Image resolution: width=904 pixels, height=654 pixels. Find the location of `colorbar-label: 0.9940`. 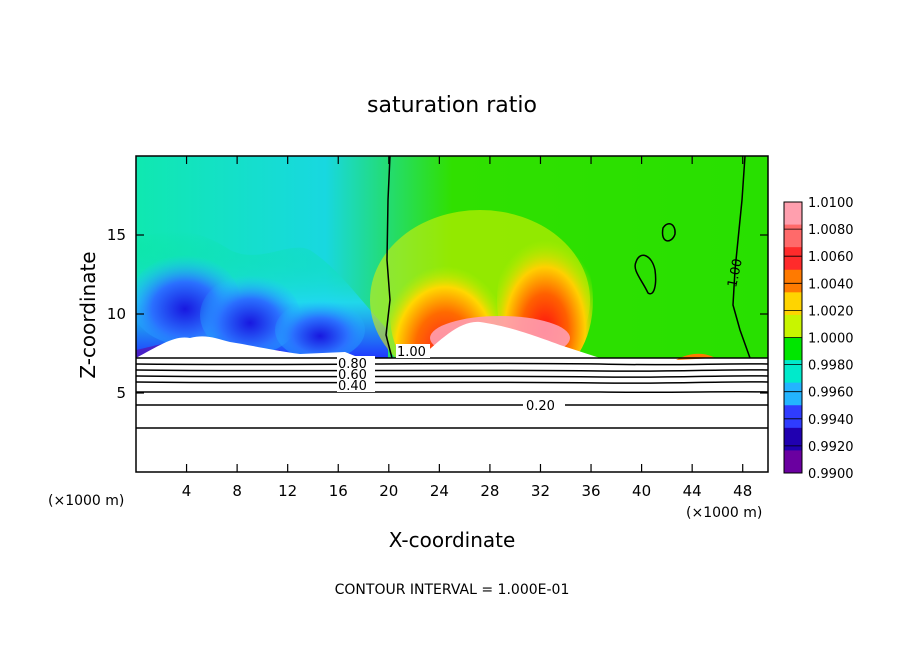

colorbar-label: 0.9940 is located at coordinates (831, 420).